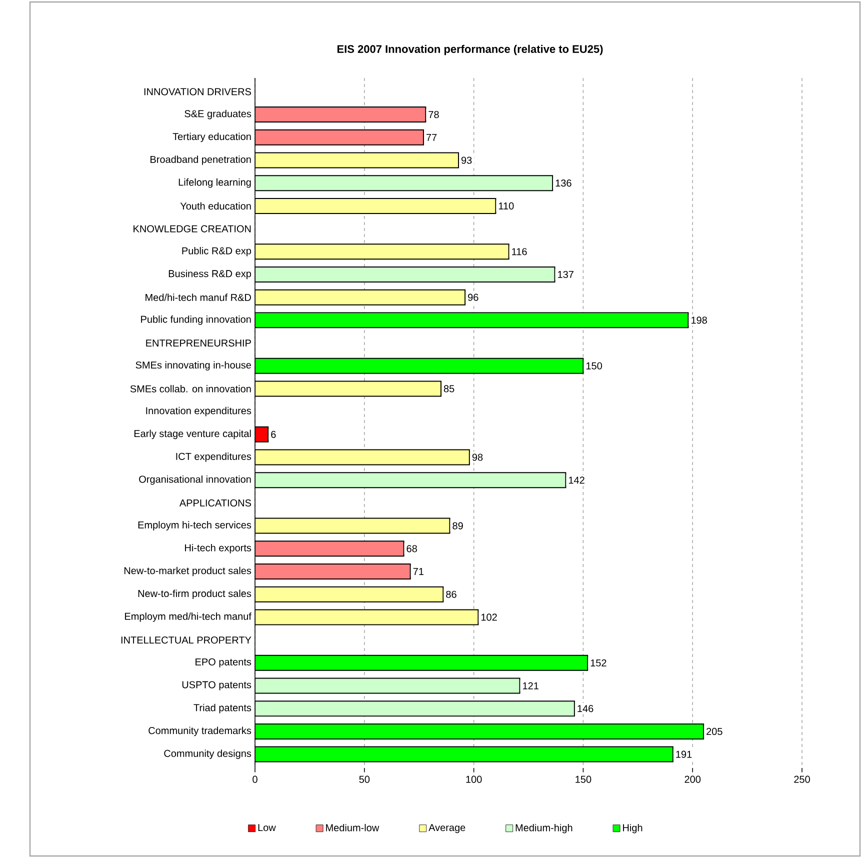 This screenshot has height=858, width=862. What do you see at coordinates (451, 594) in the screenshot?
I see `data-label: 86` at bounding box center [451, 594].